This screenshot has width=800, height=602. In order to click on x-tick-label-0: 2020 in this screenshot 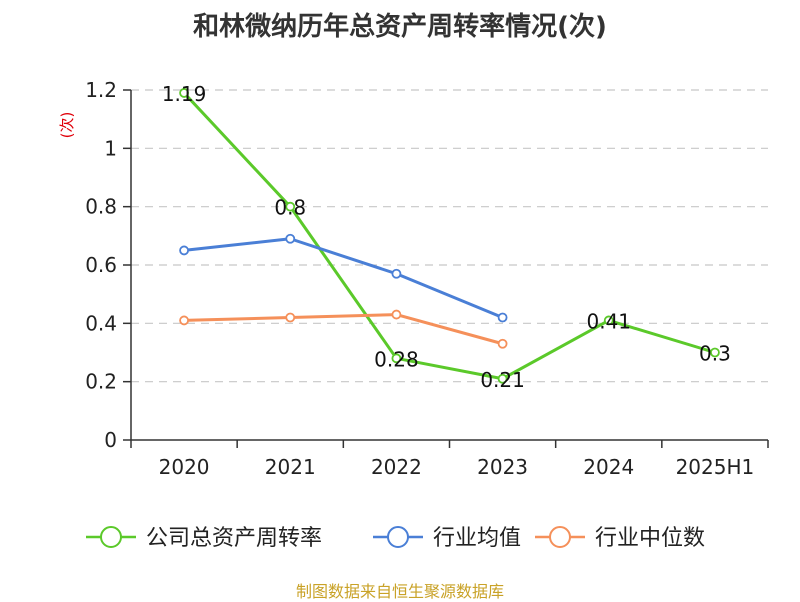, I will do `click(184, 467)`.